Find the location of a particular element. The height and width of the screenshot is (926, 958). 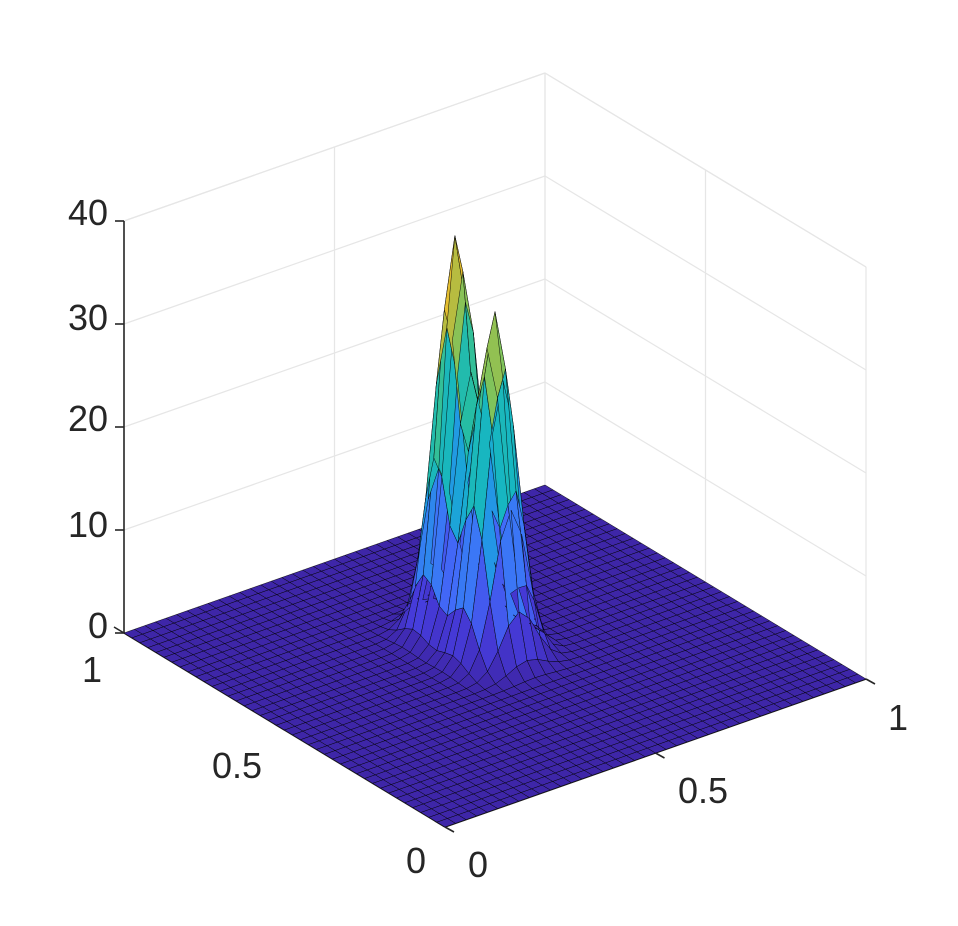

z-tick-label-30: 30 is located at coordinates (88, 317).